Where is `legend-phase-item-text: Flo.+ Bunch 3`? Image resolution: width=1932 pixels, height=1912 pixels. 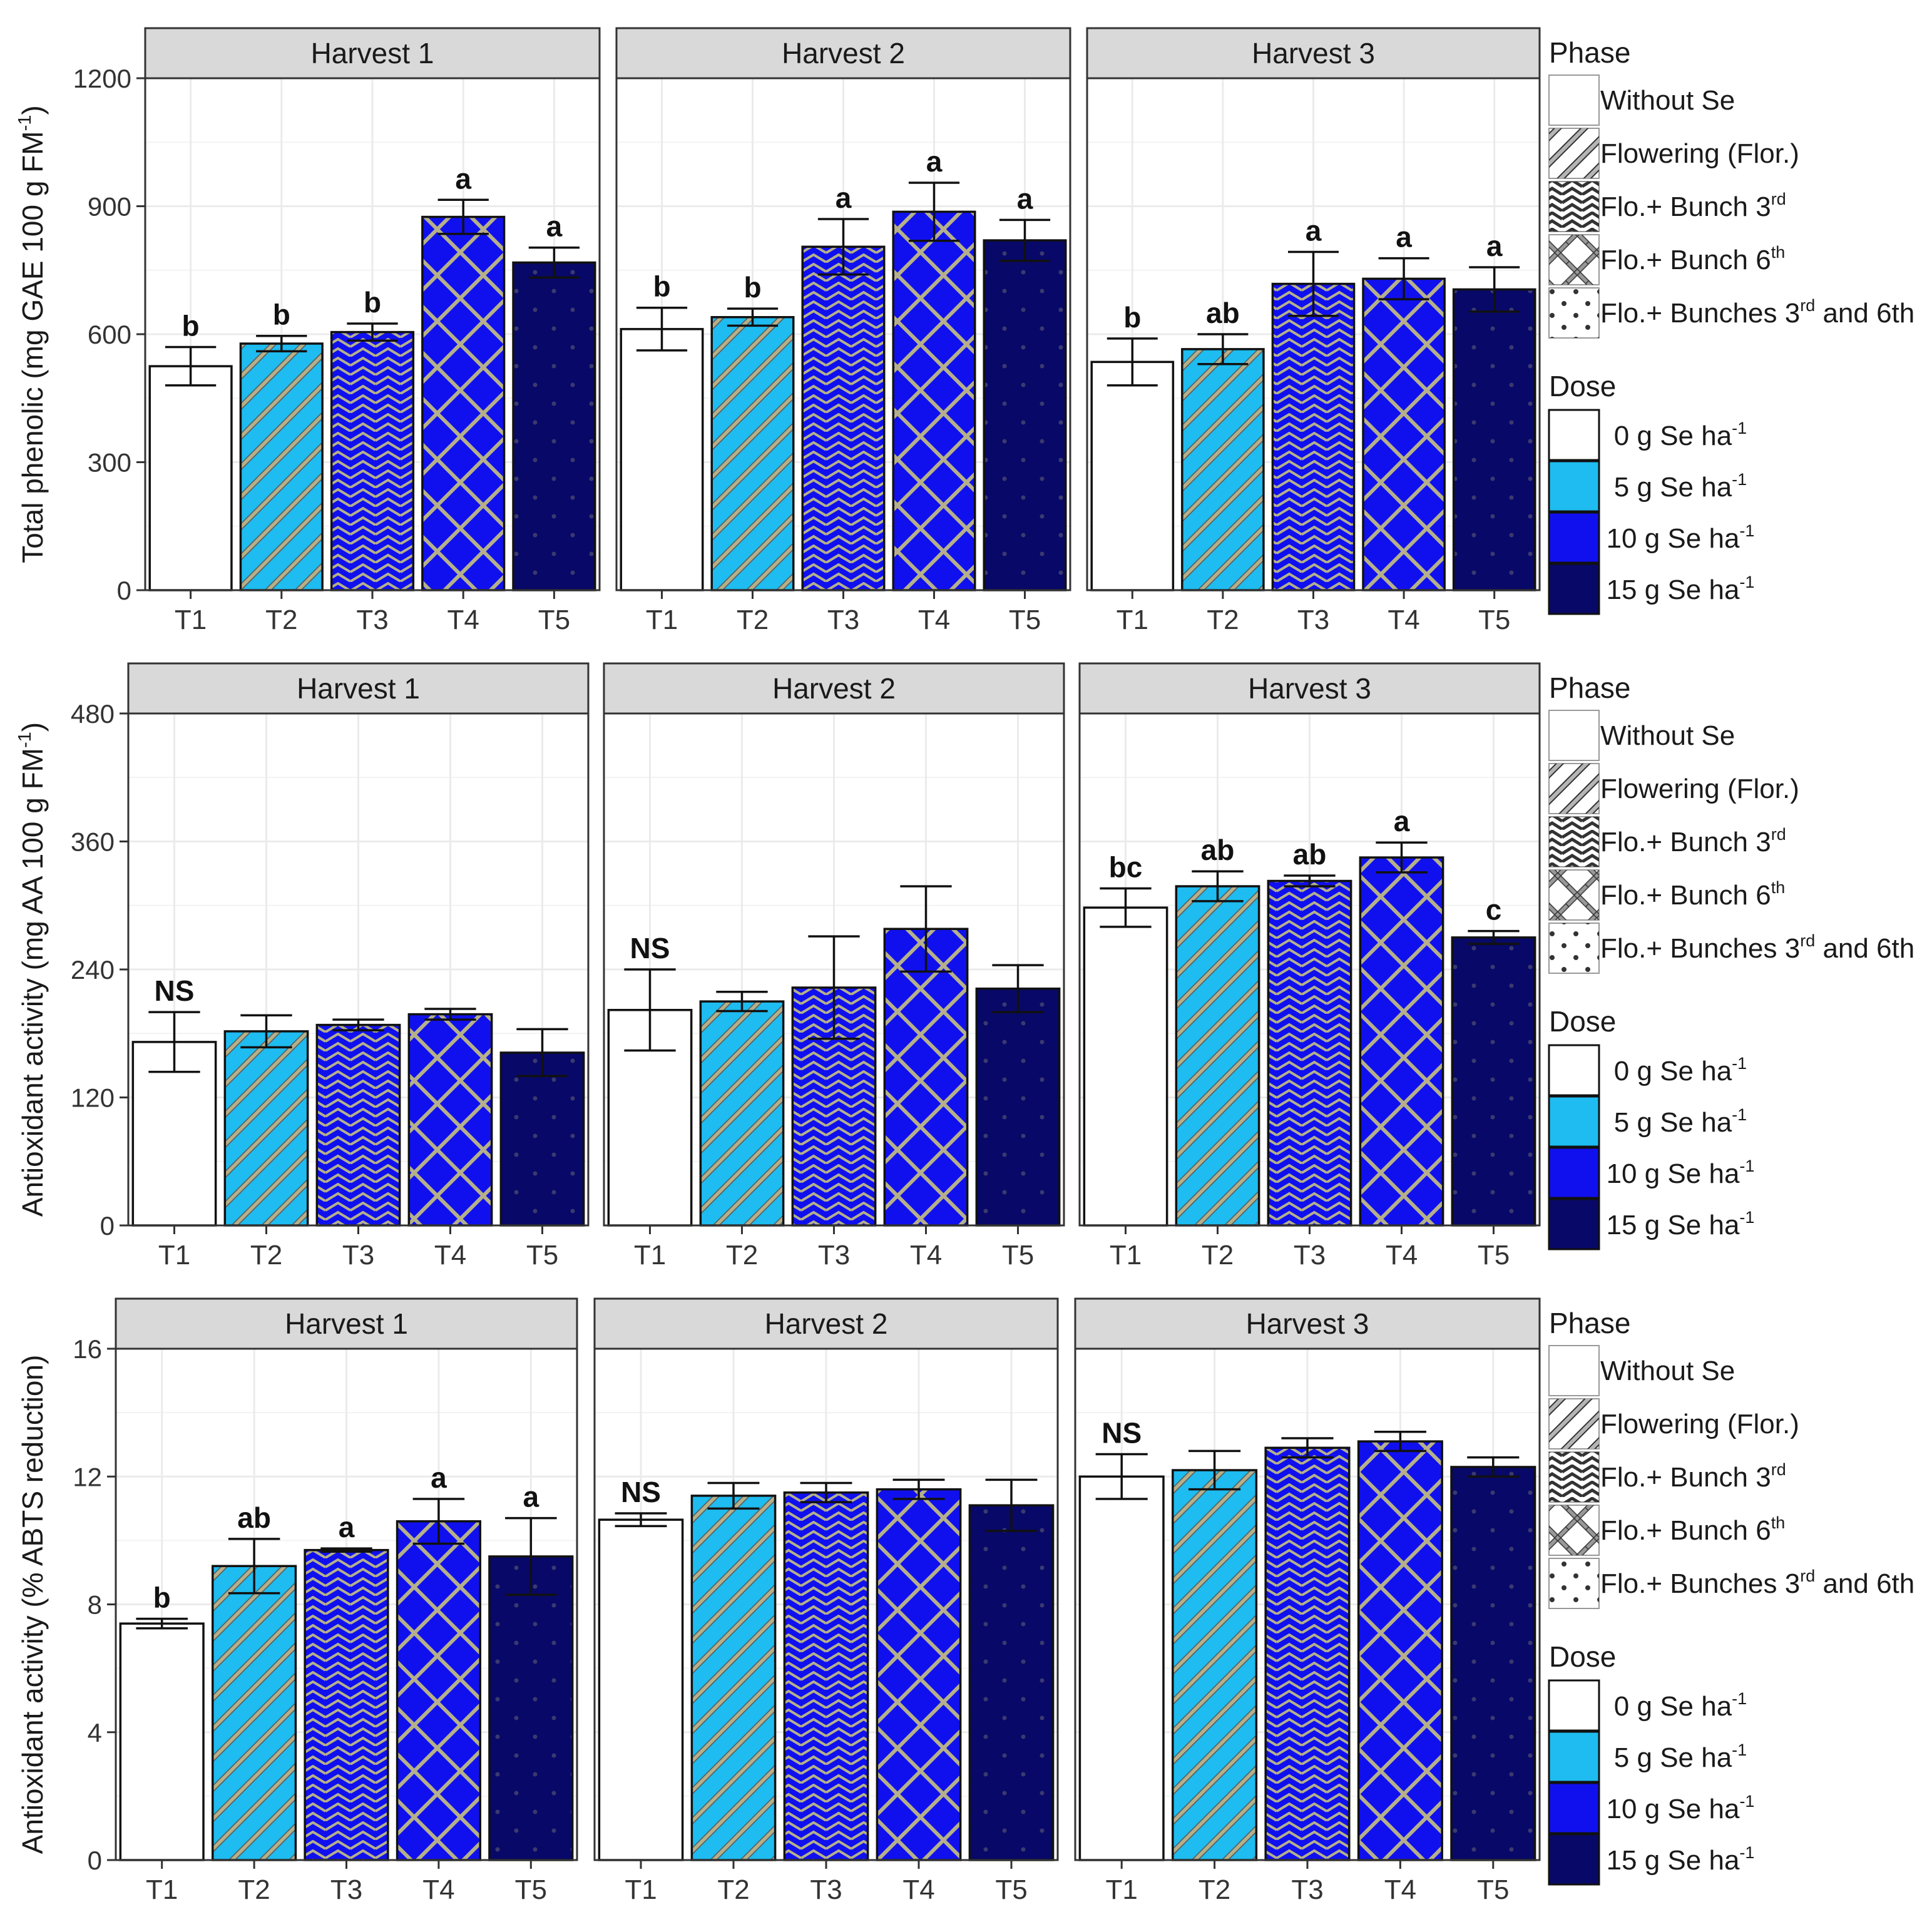 legend-phase-item-text: Flo.+ Bunch 3 is located at coordinates (1686, 1477).